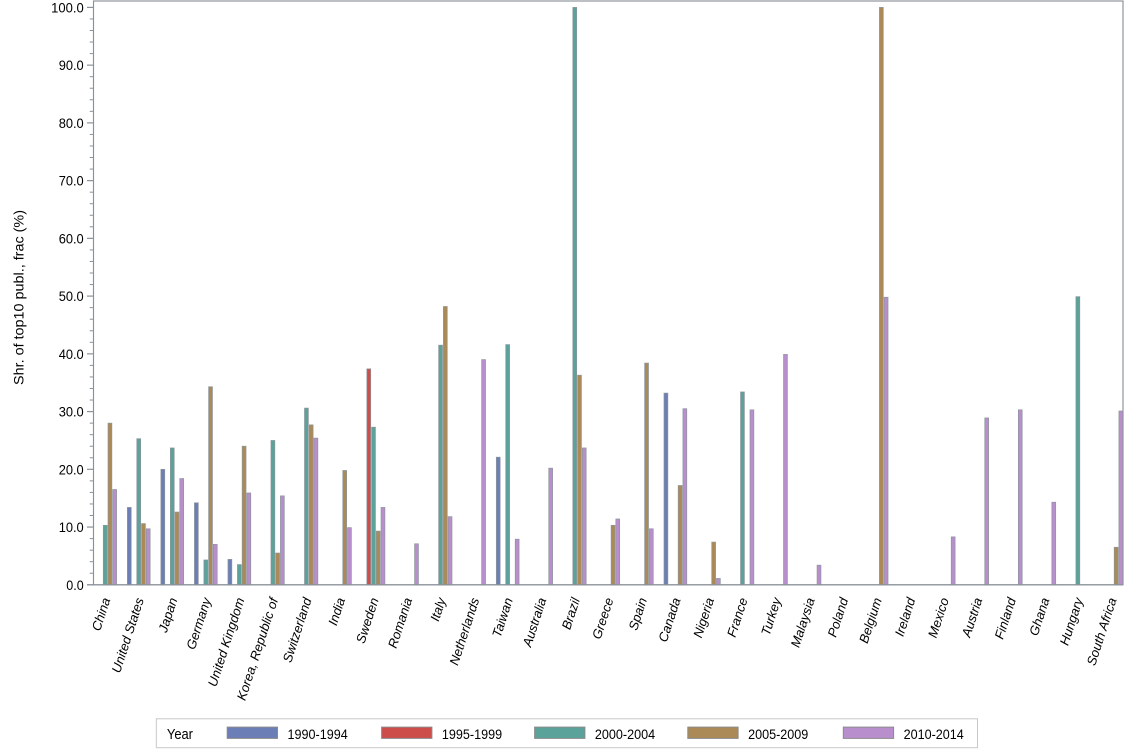  What do you see at coordinates (934, 734) in the screenshot?
I see `svg-text: 2010-2014` at bounding box center [934, 734].